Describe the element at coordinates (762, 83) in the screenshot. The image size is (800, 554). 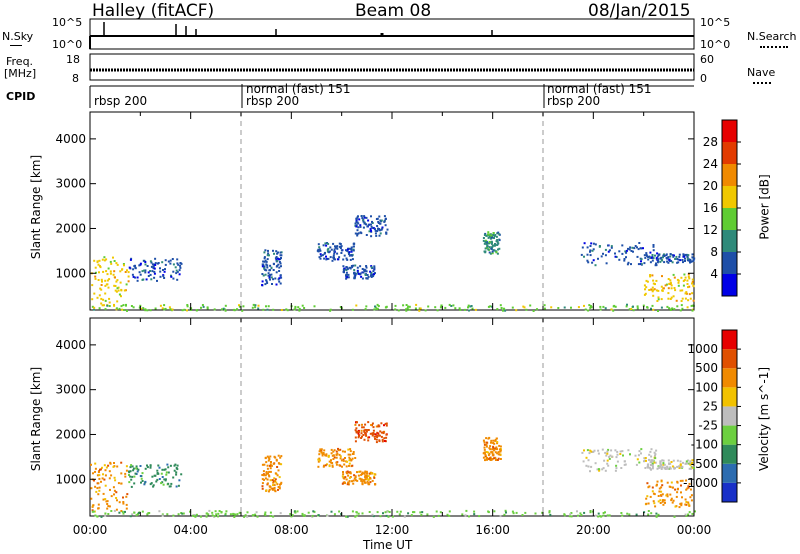
I see `nave-dotted-legend` at that location.